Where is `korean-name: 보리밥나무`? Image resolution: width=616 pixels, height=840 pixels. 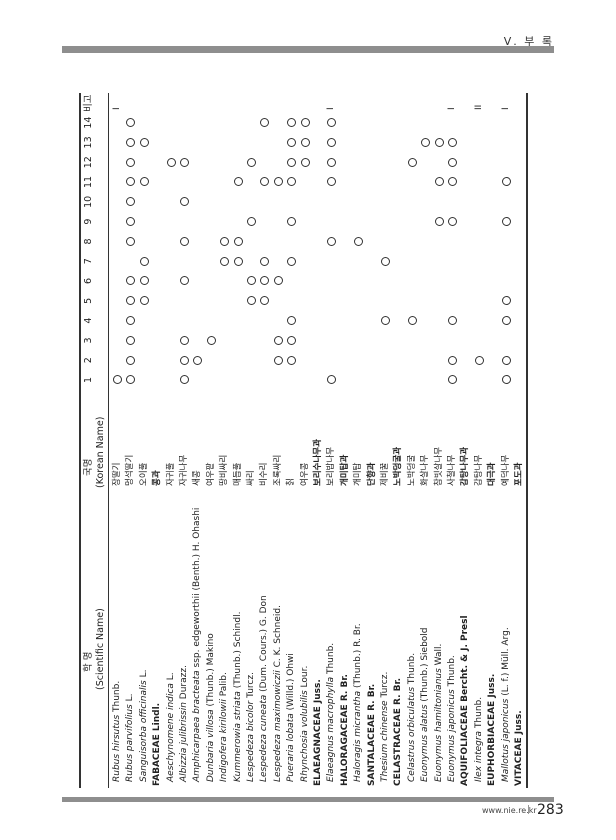
korean-name: 보리밥나무 is located at coordinates (331, 466).